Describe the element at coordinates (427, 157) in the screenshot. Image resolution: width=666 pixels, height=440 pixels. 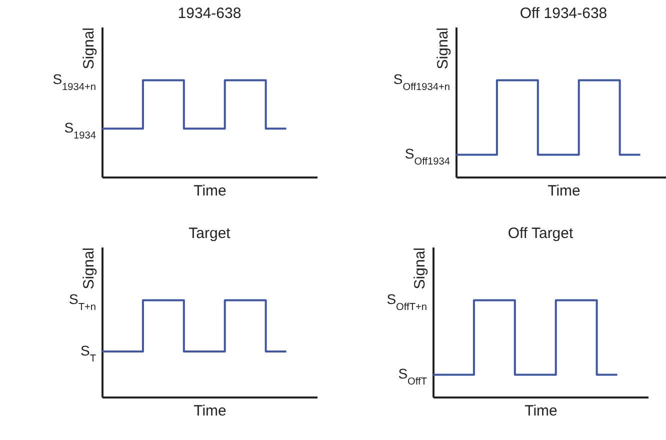
I see `text: S$_{Off1934}$` at that location.